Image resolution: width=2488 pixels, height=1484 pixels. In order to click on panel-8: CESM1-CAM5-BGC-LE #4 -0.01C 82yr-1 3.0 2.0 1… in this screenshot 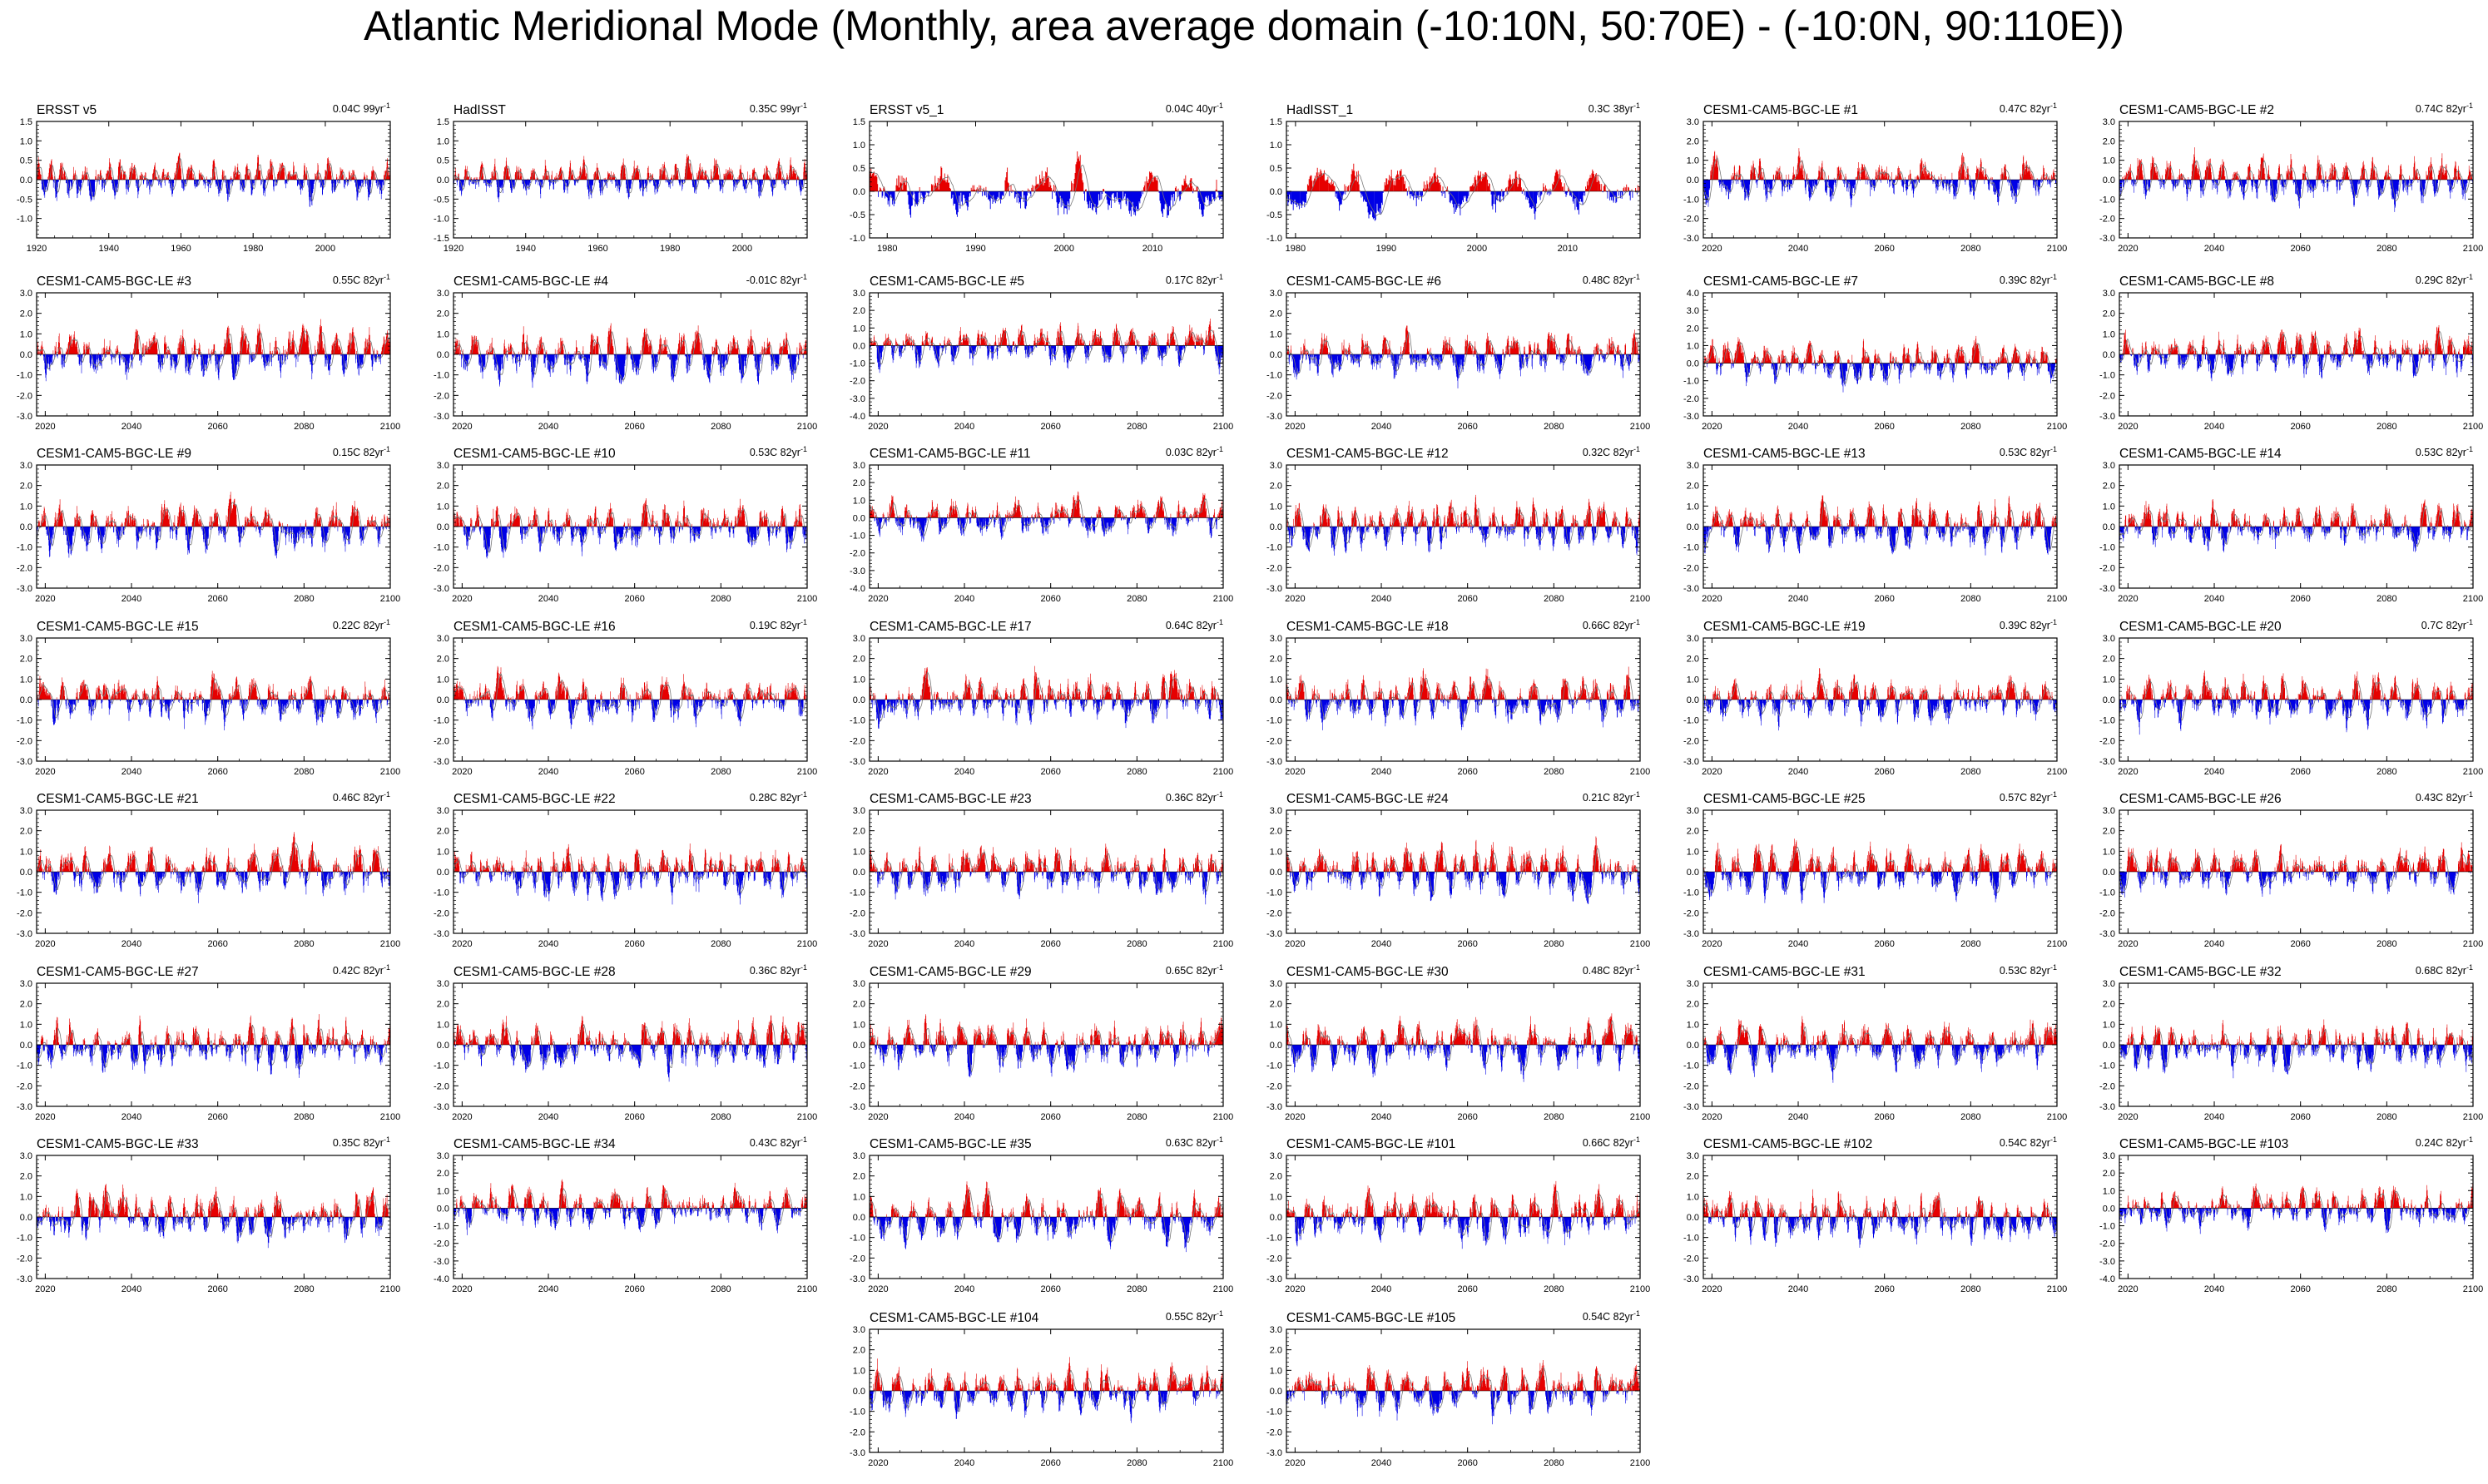, I will do `click(625, 352)`.